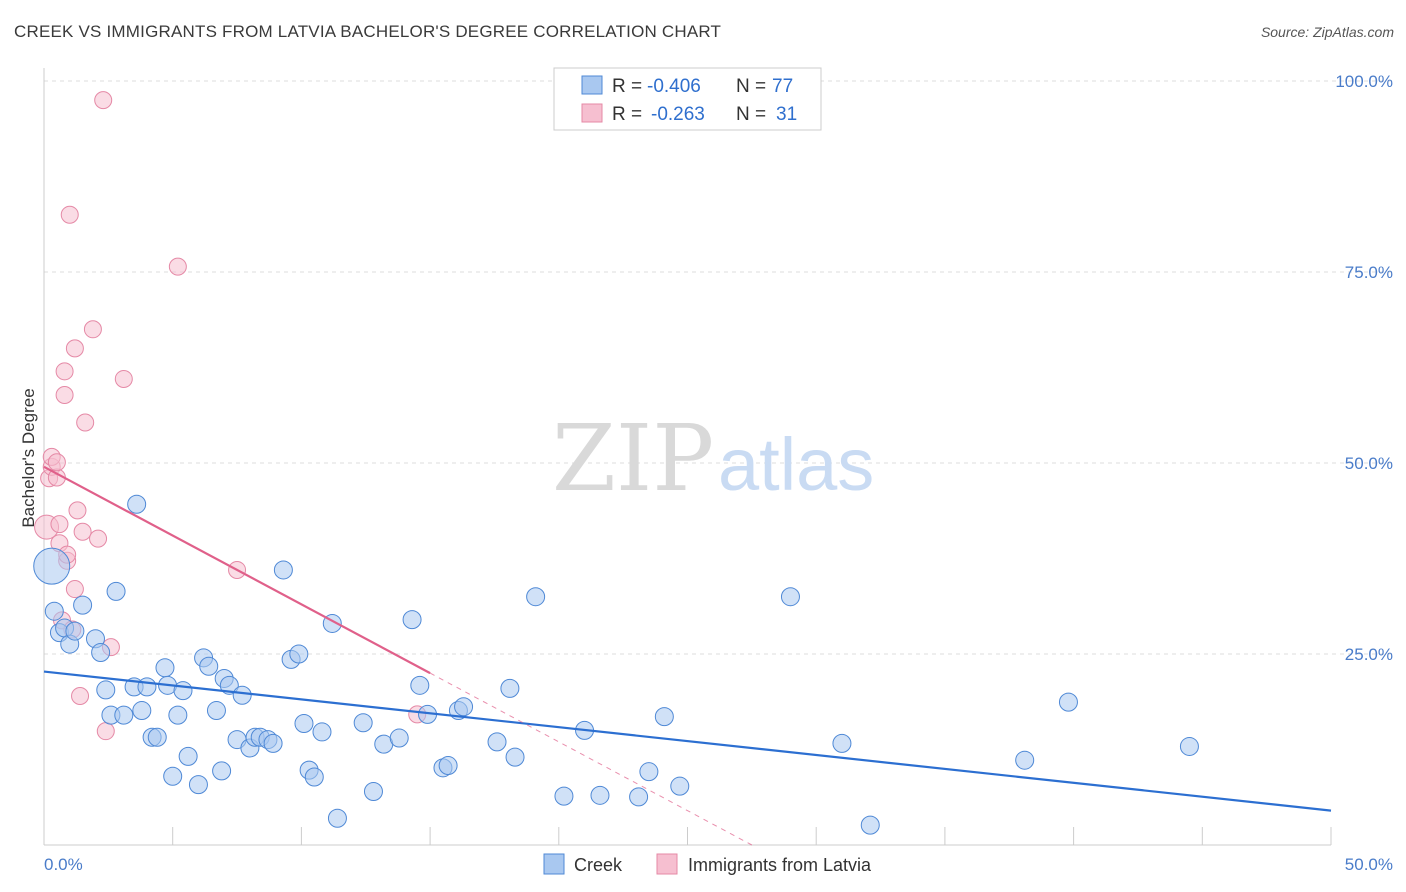 Image resolution: width=1406 pixels, height=892 pixels. What do you see at coordinates (1369, 654) in the screenshot?
I see `y-tick-label-0: 25.0%` at bounding box center [1369, 654].